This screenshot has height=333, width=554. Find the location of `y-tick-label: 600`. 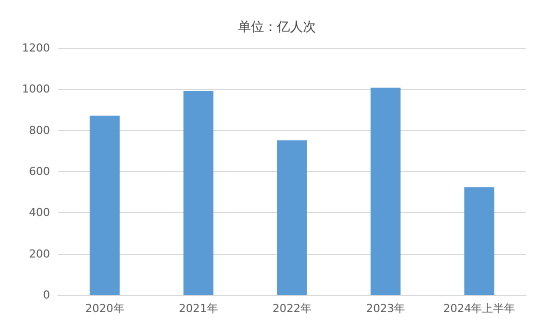

y-tick-label: 600 is located at coordinates (39, 171).